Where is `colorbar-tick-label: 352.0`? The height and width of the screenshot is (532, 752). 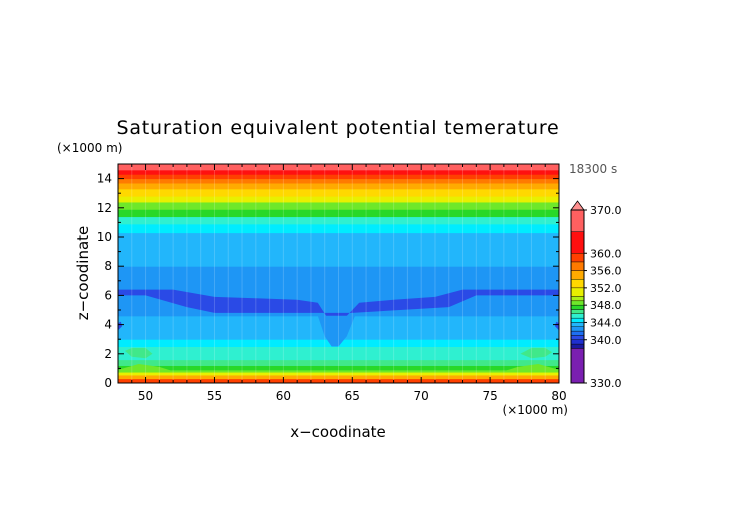 colorbar-tick-label: 352.0 is located at coordinates (606, 288).